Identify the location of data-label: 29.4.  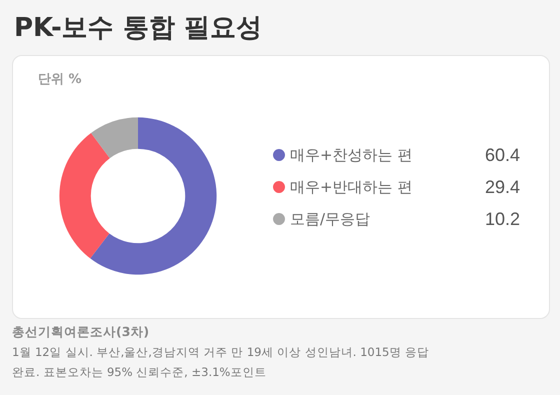
(502, 187).